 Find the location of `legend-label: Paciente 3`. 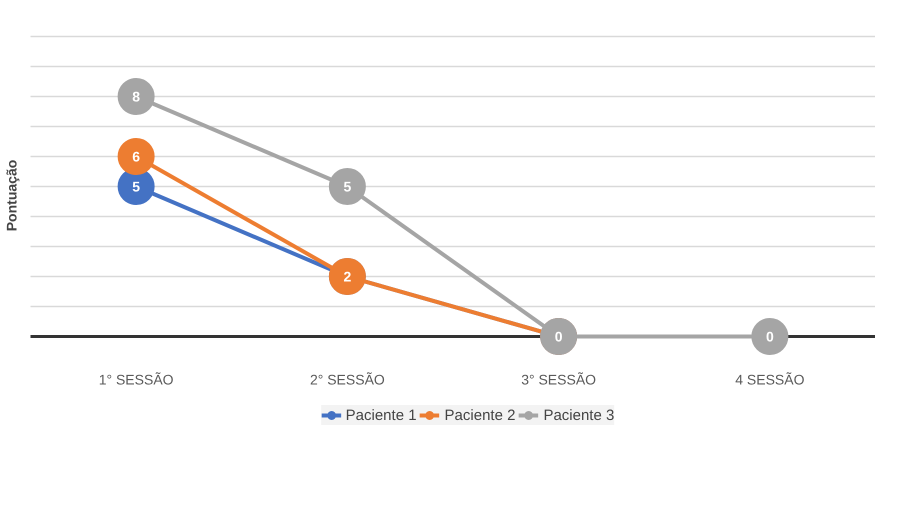

legend-label: Paciente 3 is located at coordinates (578, 415).